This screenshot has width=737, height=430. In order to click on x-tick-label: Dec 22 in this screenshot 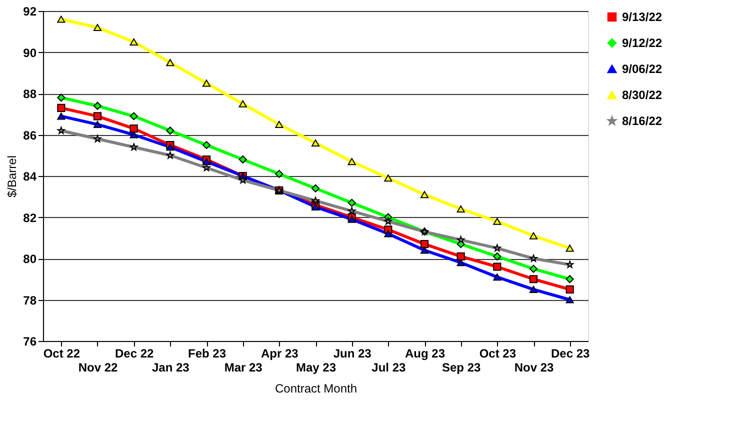, I will do `click(134, 353)`.